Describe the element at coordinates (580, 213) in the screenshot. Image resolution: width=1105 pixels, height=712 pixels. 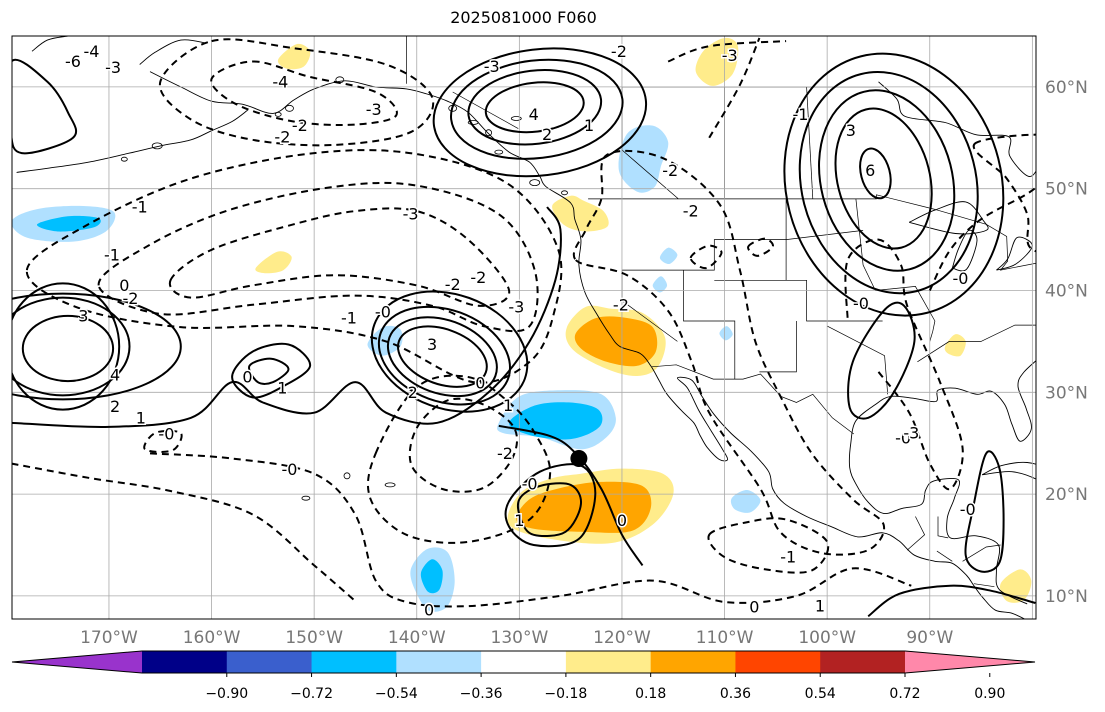
I see `fill-yellow-vancouver` at that location.